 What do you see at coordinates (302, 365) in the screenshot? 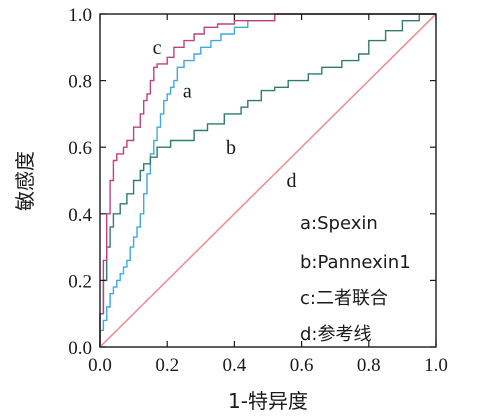
I see `x-tick-label: 0.6` at bounding box center [302, 365].